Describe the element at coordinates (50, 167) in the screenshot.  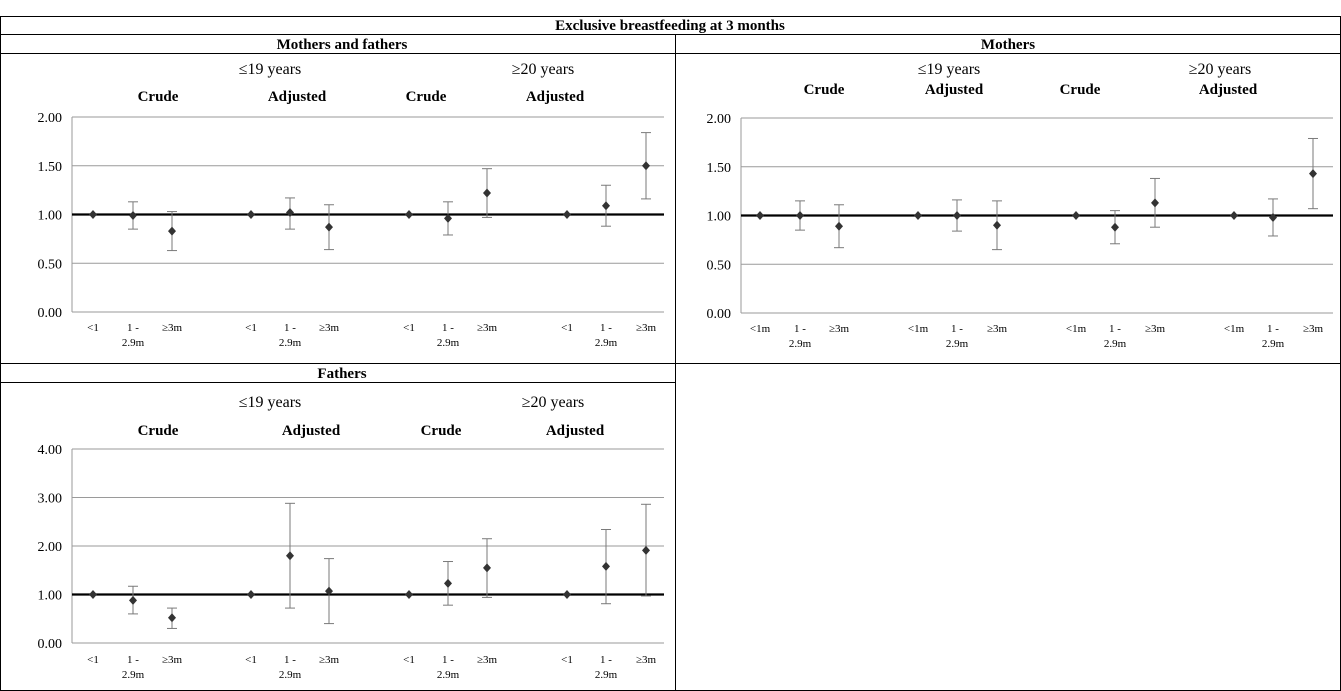
I see `y-tick-label: 1.50` at that location.